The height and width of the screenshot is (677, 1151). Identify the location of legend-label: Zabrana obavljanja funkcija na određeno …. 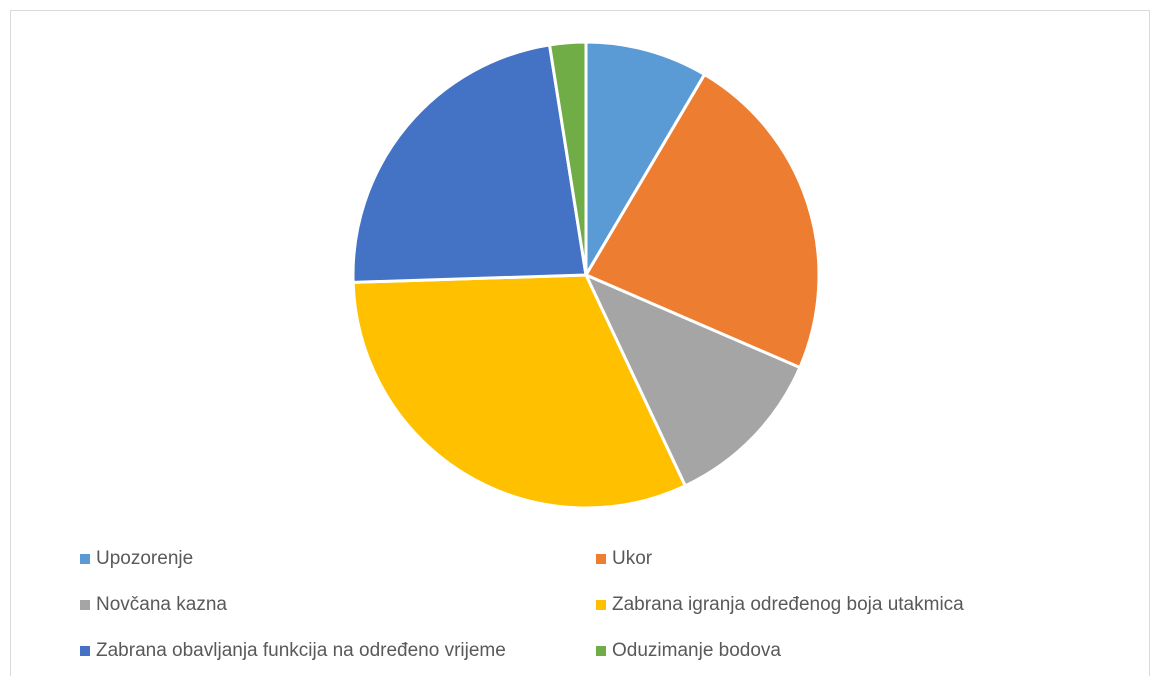
(301, 650).